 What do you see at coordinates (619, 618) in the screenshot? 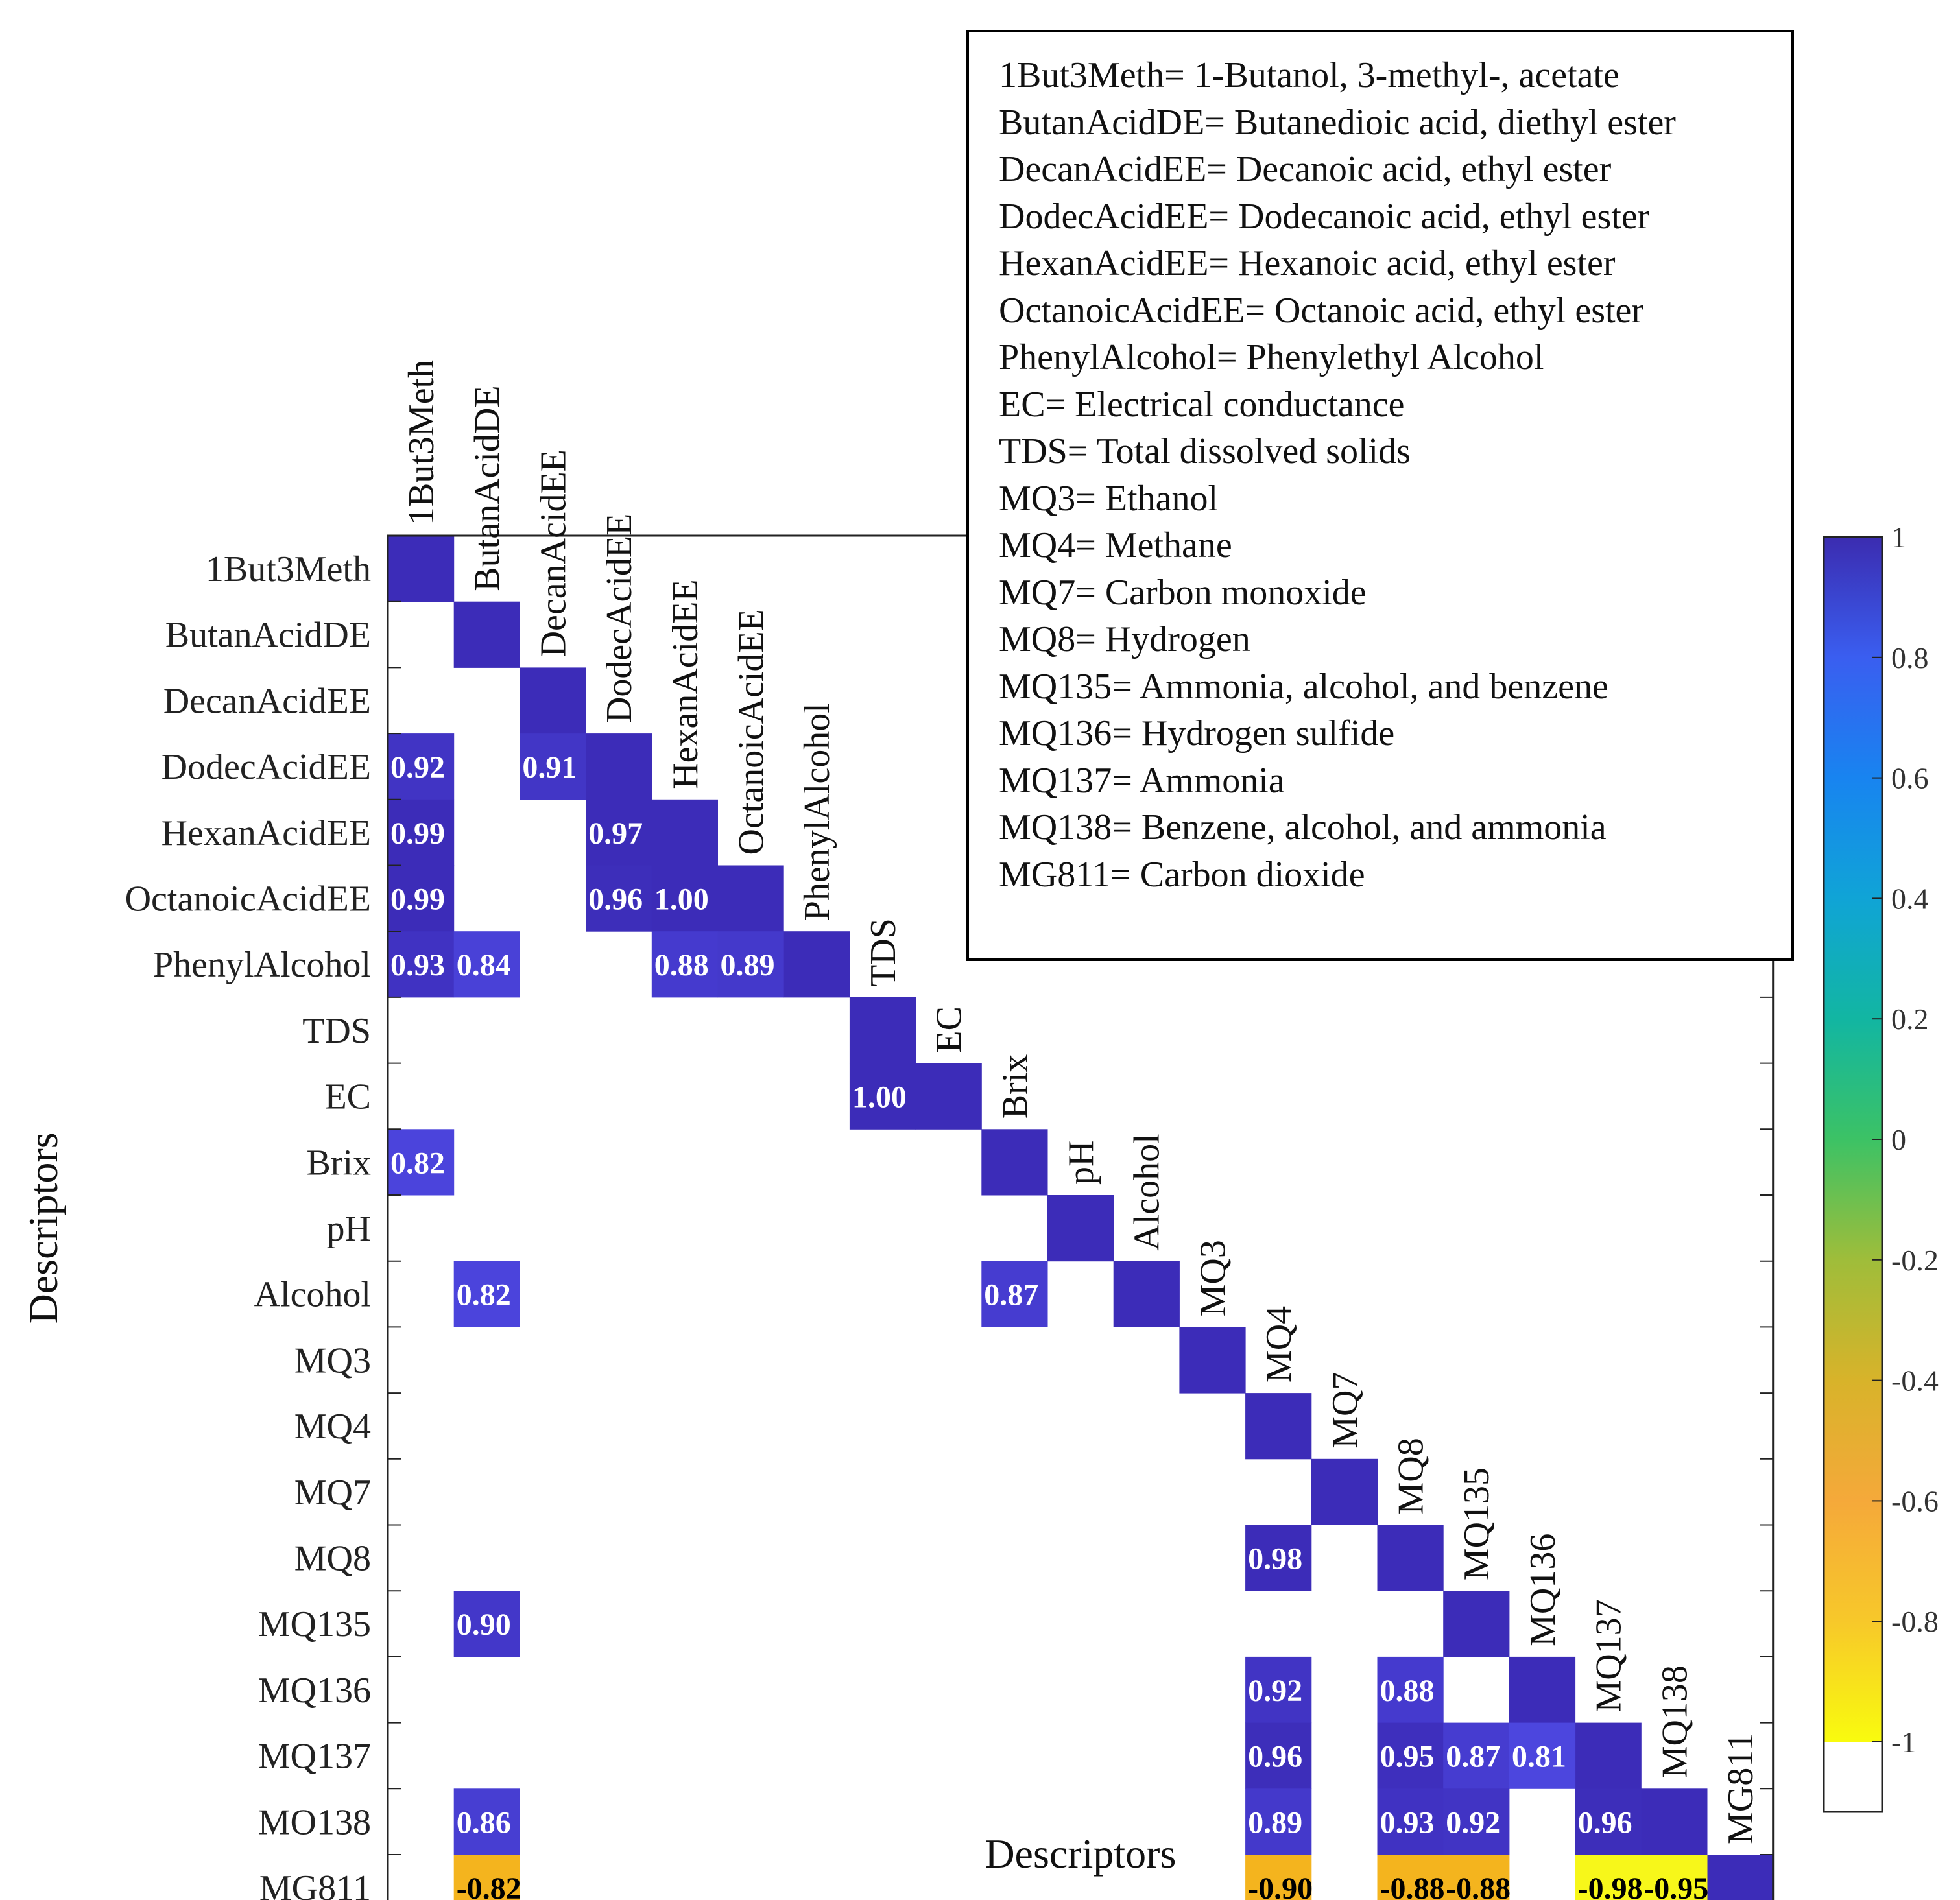
I see `x-tick-label: DodecAcidEE` at bounding box center [619, 618].